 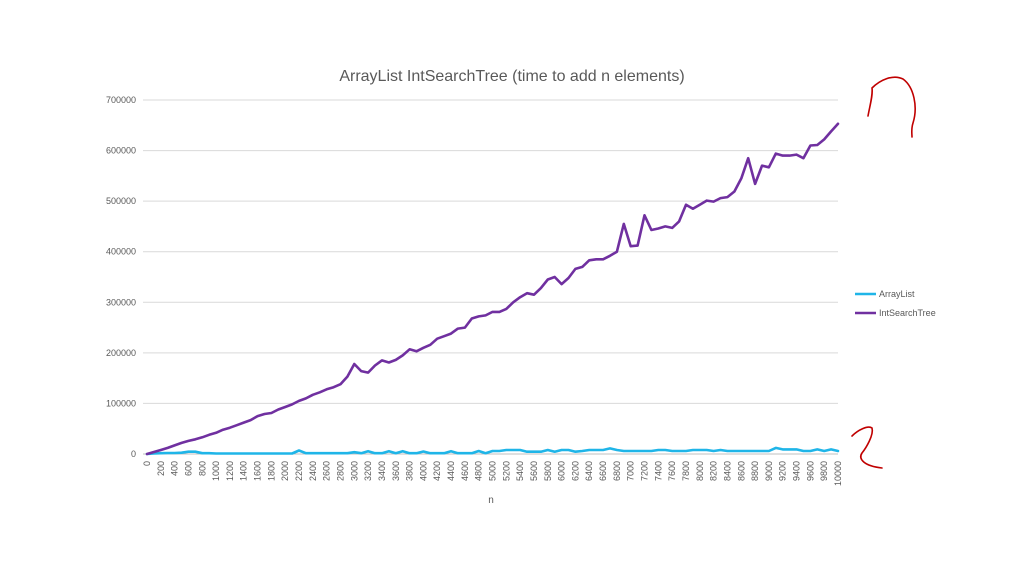 What do you see at coordinates (493, 471) in the screenshot?
I see `x-tick-label: 5000` at bounding box center [493, 471].